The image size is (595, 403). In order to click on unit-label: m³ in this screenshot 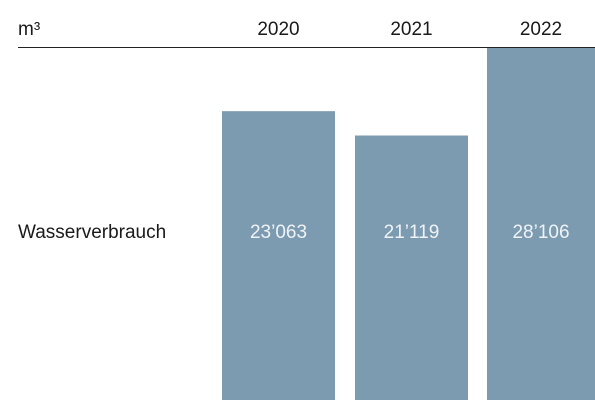, I will do `click(29, 29)`.